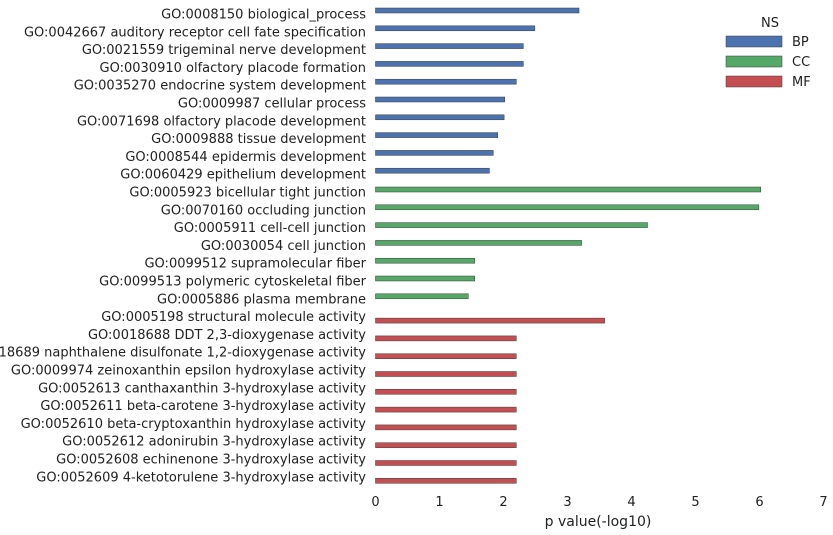 This screenshot has width=833, height=535. What do you see at coordinates (233, 317) in the screenshot?
I see `category-label: GO:0005198 structural molecule activity` at bounding box center [233, 317].